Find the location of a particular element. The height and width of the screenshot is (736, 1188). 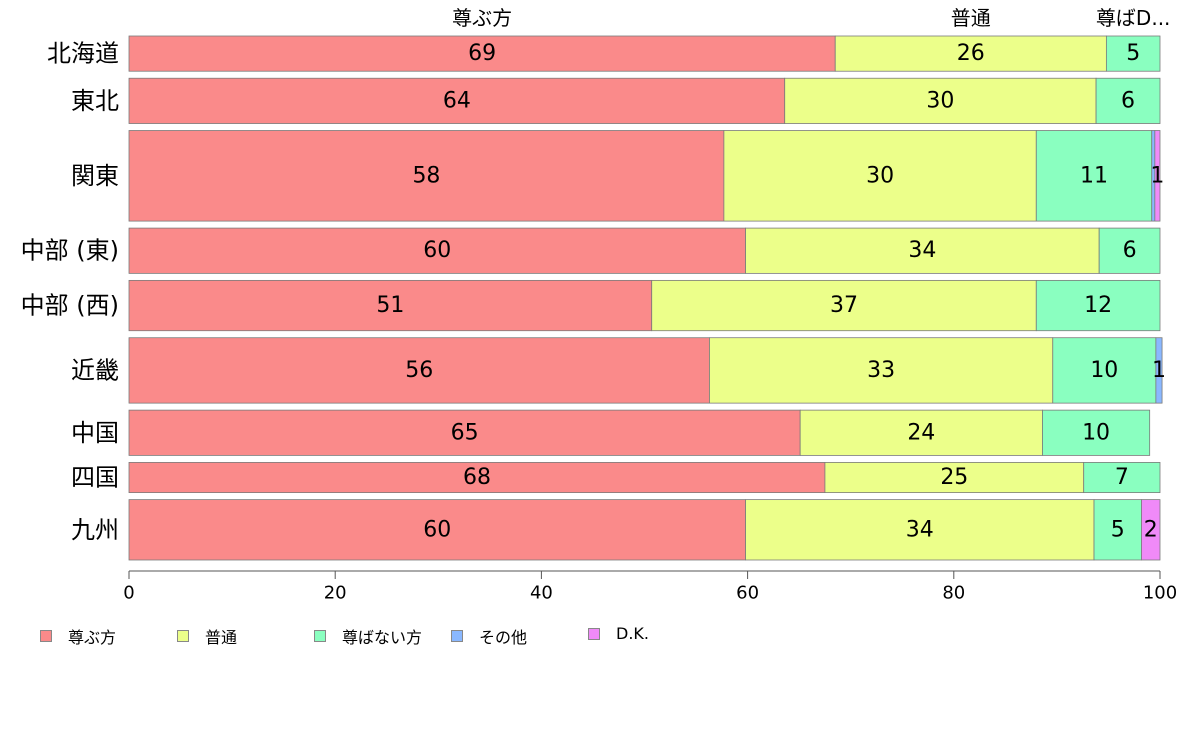

data-label-2-2: 30 is located at coordinates (940, 100).